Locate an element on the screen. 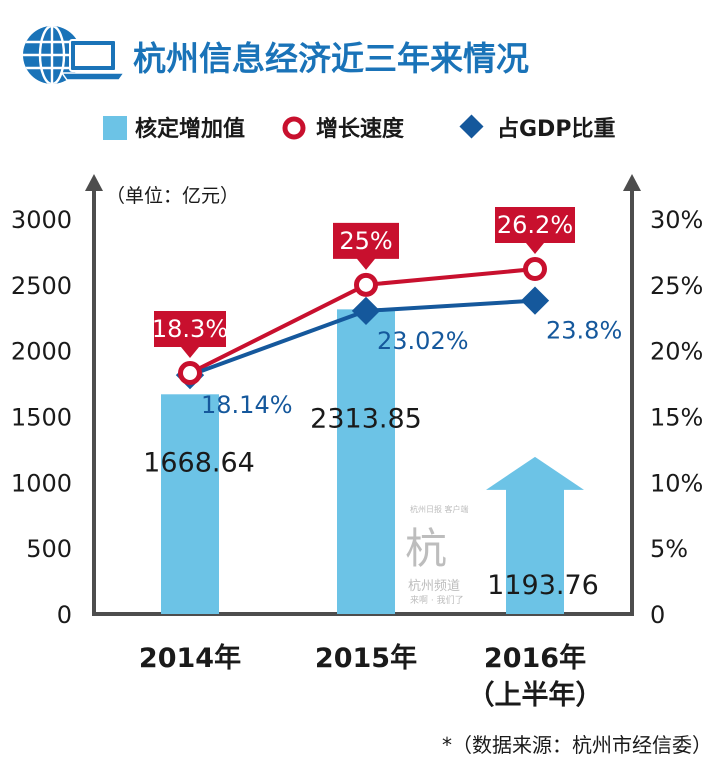 This screenshot has height=781, width=720. legend-growth-label: 增长速度 is located at coordinates (360, 129).